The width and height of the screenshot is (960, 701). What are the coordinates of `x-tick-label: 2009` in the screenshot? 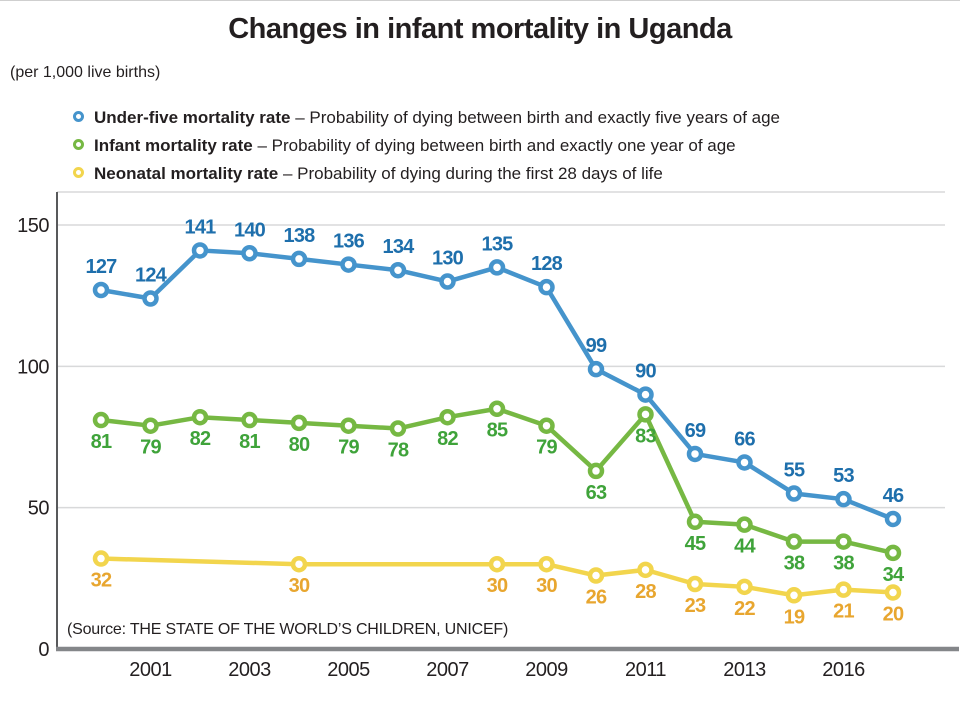 It's located at (546, 670).